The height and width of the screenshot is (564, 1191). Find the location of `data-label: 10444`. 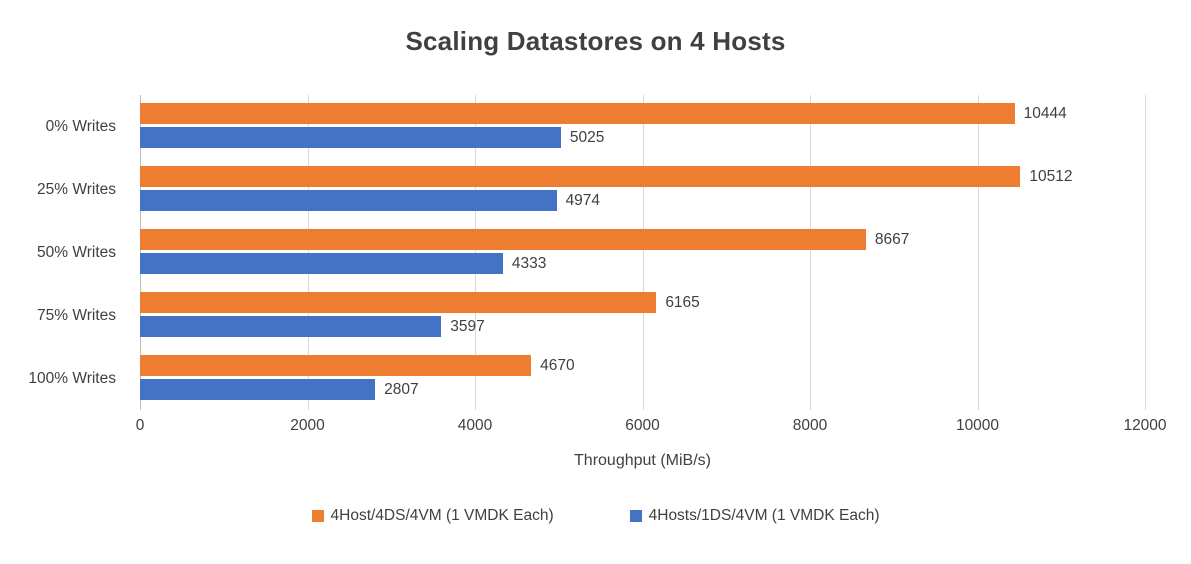

data-label: 10444 is located at coordinates (1045, 113).